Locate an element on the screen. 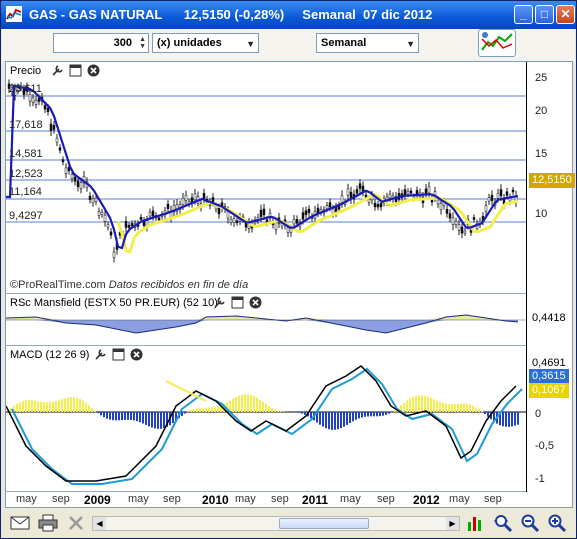 Image resolution: width=577 pixels, height=539 pixels. y-tick: 25 is located at coordinates (541, 78).